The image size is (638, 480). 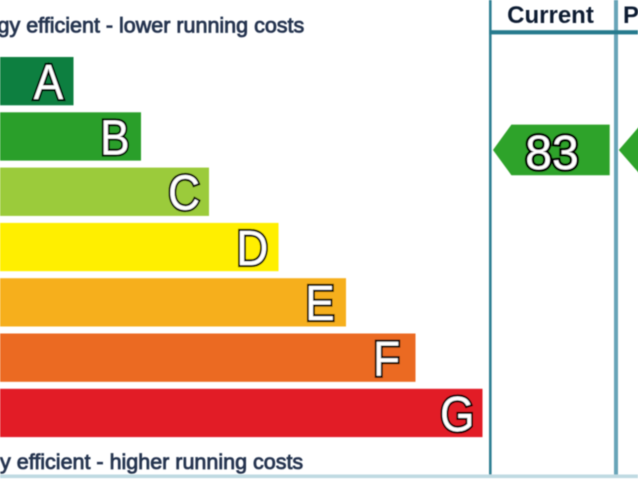 What do you see at coordinates (48, 82) in the screenshot?
I see `svg-text: A` at bounding box center [48, 82].